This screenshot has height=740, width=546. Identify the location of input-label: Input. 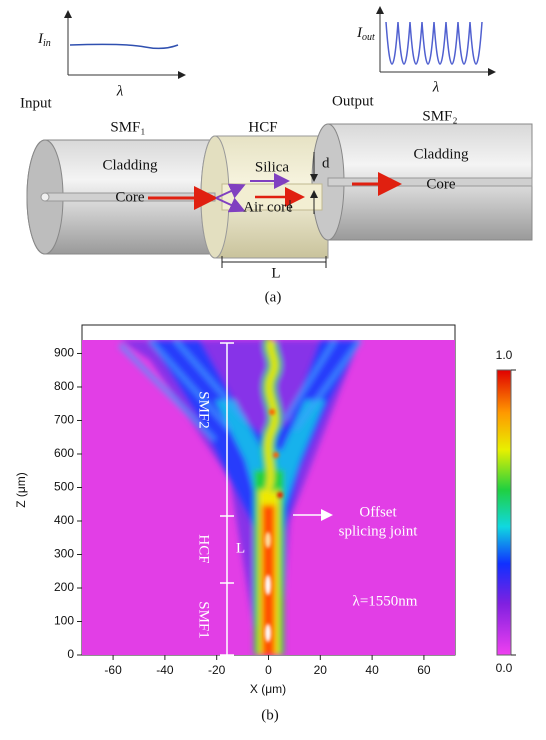
(36, 103).